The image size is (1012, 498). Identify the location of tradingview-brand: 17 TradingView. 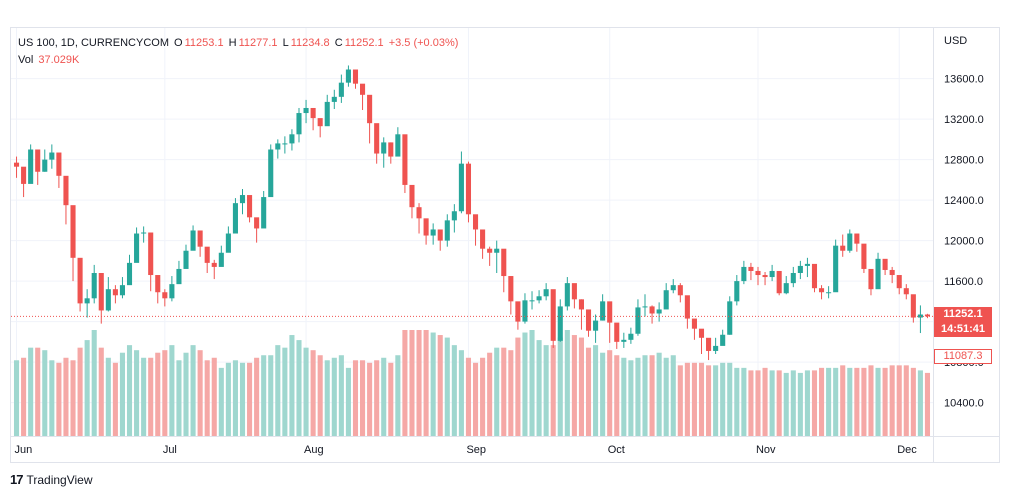
(51, 479).